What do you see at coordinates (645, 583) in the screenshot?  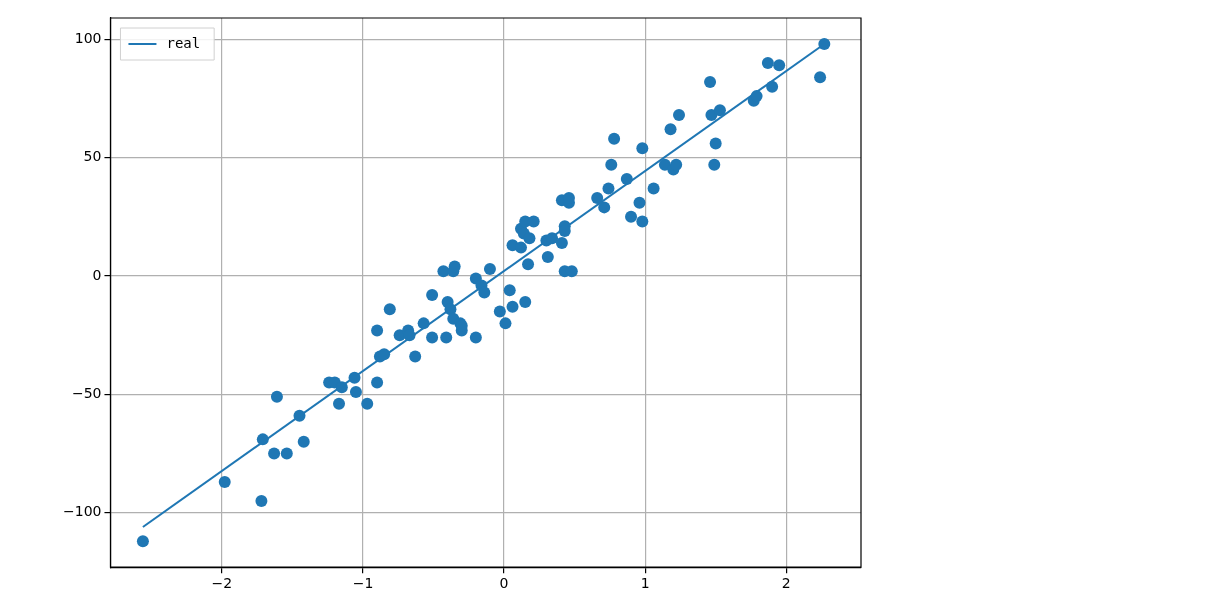 I see `x-tick-label: 1` at bounding box center [645, 583].